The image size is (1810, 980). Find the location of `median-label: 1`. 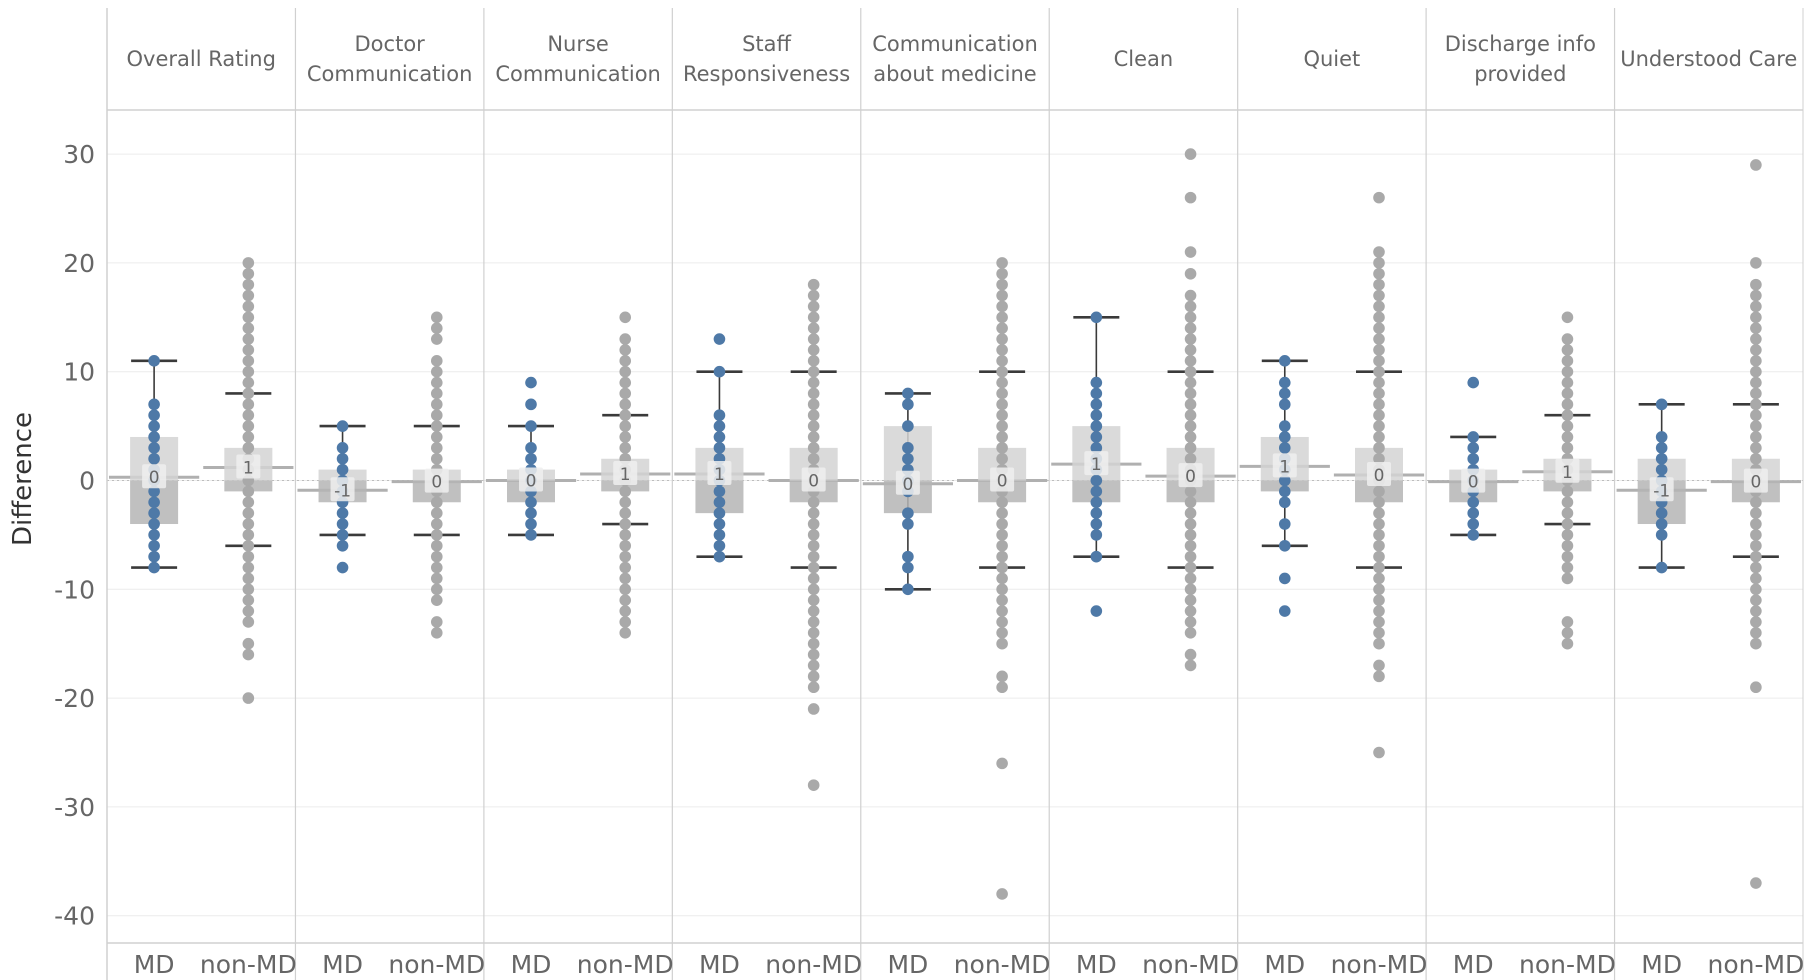

median-label: 1 is located at coordinates (719, 475).